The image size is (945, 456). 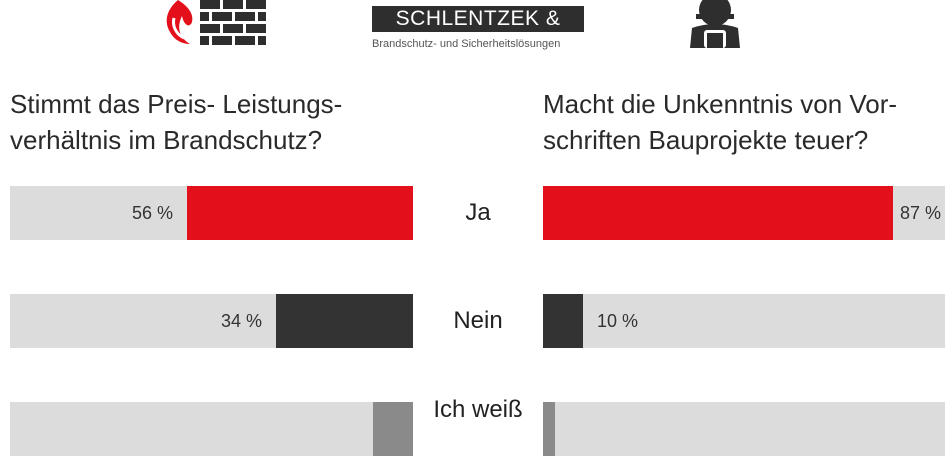 What do you see at coordinates (478, 212) in the screenshot?
I see `category-label-ja: Ja` at bounding box center [478, 212].